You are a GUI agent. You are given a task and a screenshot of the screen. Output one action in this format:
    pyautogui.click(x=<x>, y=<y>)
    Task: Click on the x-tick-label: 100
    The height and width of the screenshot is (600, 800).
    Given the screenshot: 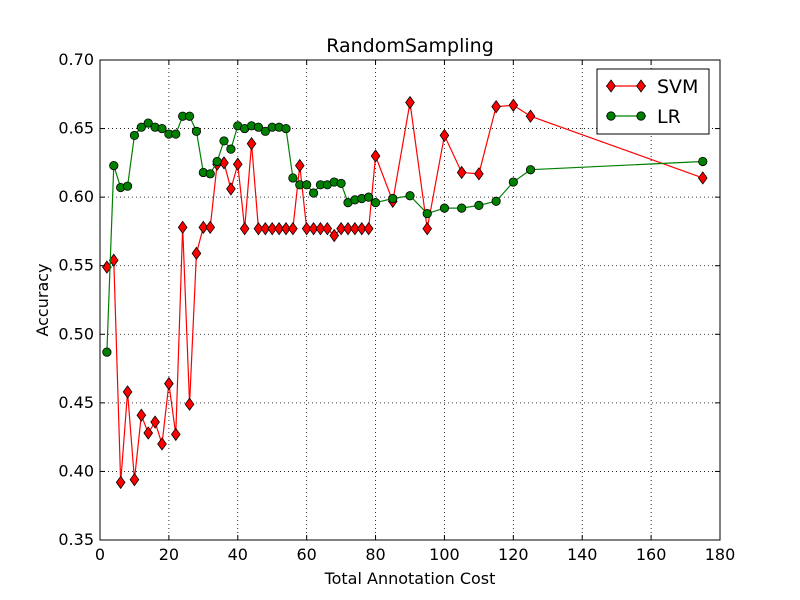 What is the action you would take?
    pyautogui.click(x=444, y=554)
    